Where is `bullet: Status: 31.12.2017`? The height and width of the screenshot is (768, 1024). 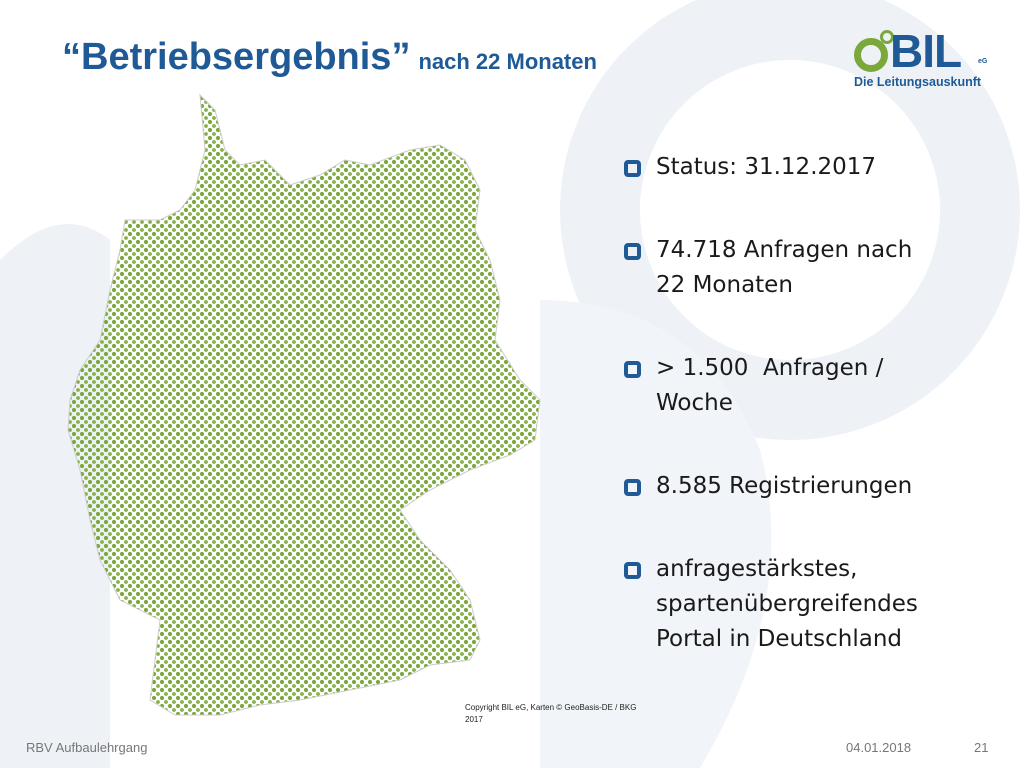
bullet: Status: 31.12.2017 is located at coordinates (782, 167).